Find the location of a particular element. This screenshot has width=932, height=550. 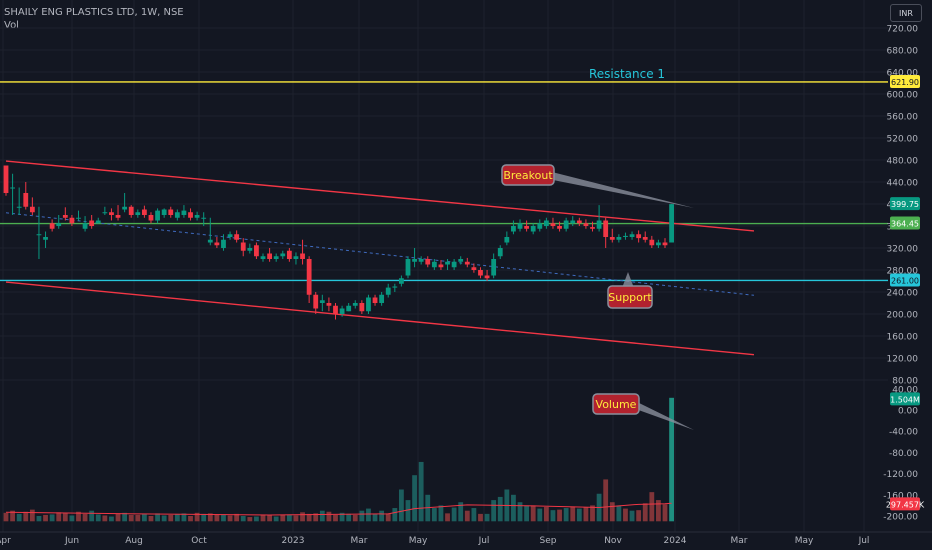

volume-label: Vol is located at coordinates (11, 25).